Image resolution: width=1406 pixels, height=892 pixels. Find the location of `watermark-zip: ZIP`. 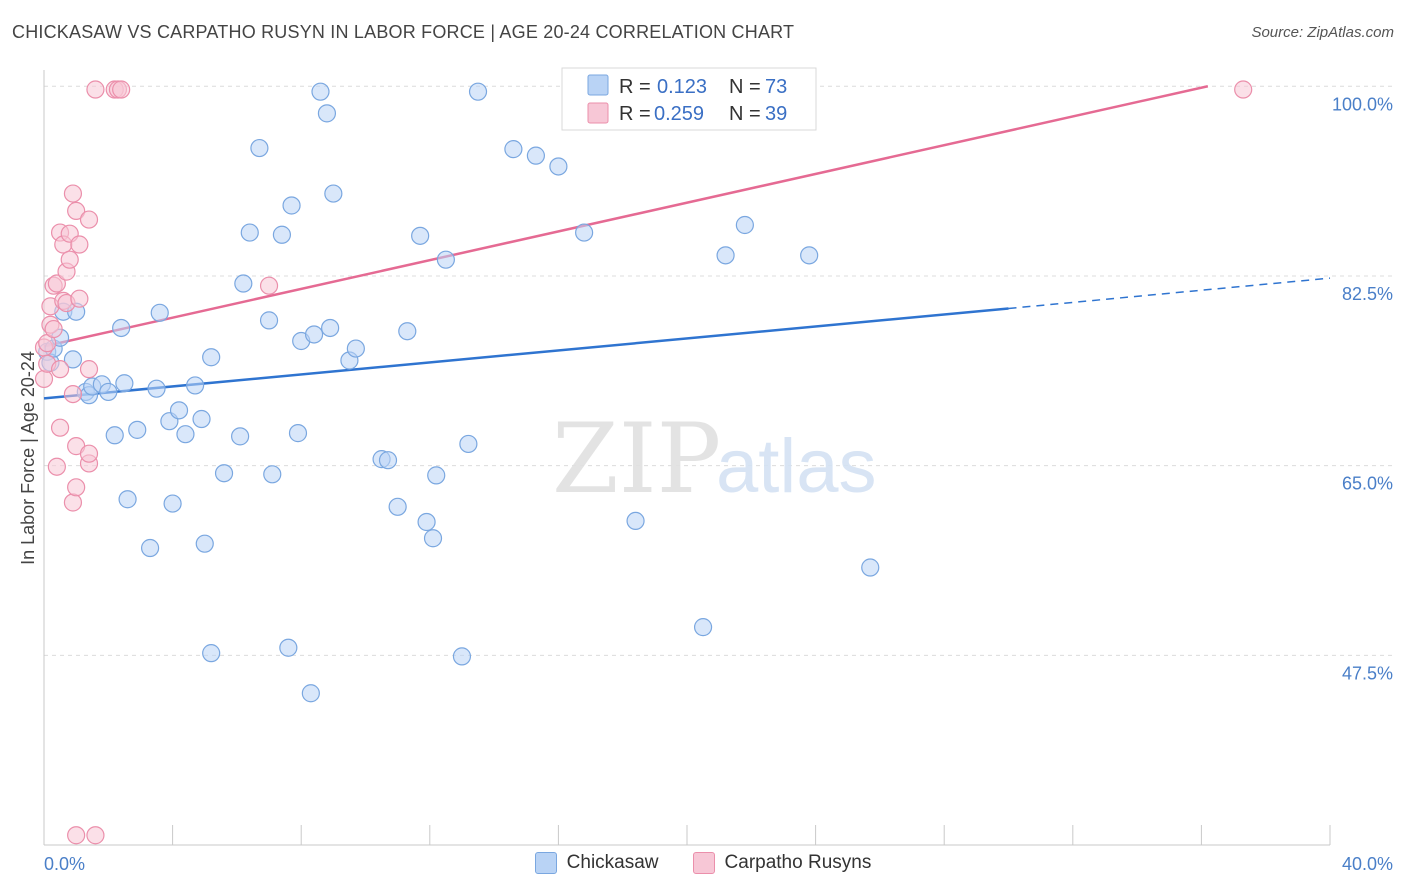

watermark-zip: ZIP is located at coordinates (636, 459).